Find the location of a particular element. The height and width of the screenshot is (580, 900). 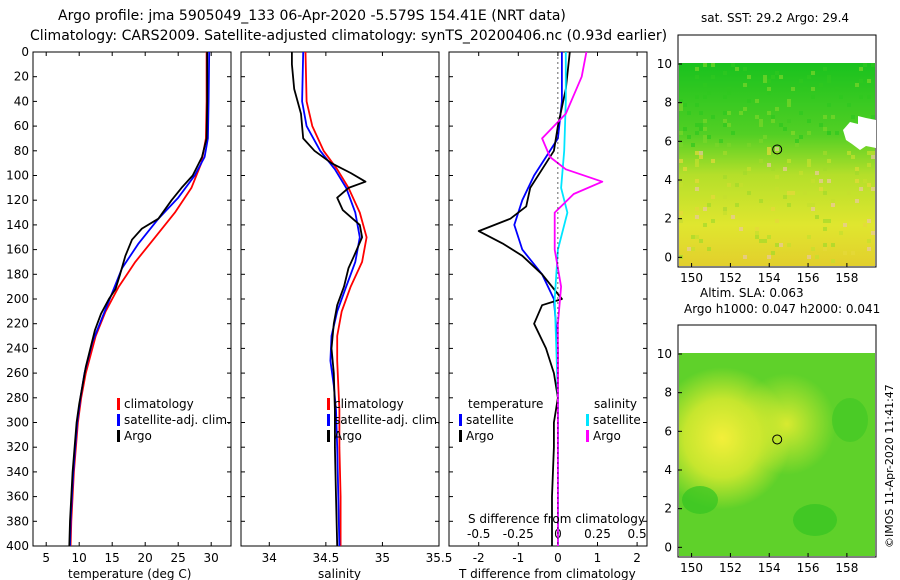

depth-tick-label: 120 is located at coordinates (17, 200).